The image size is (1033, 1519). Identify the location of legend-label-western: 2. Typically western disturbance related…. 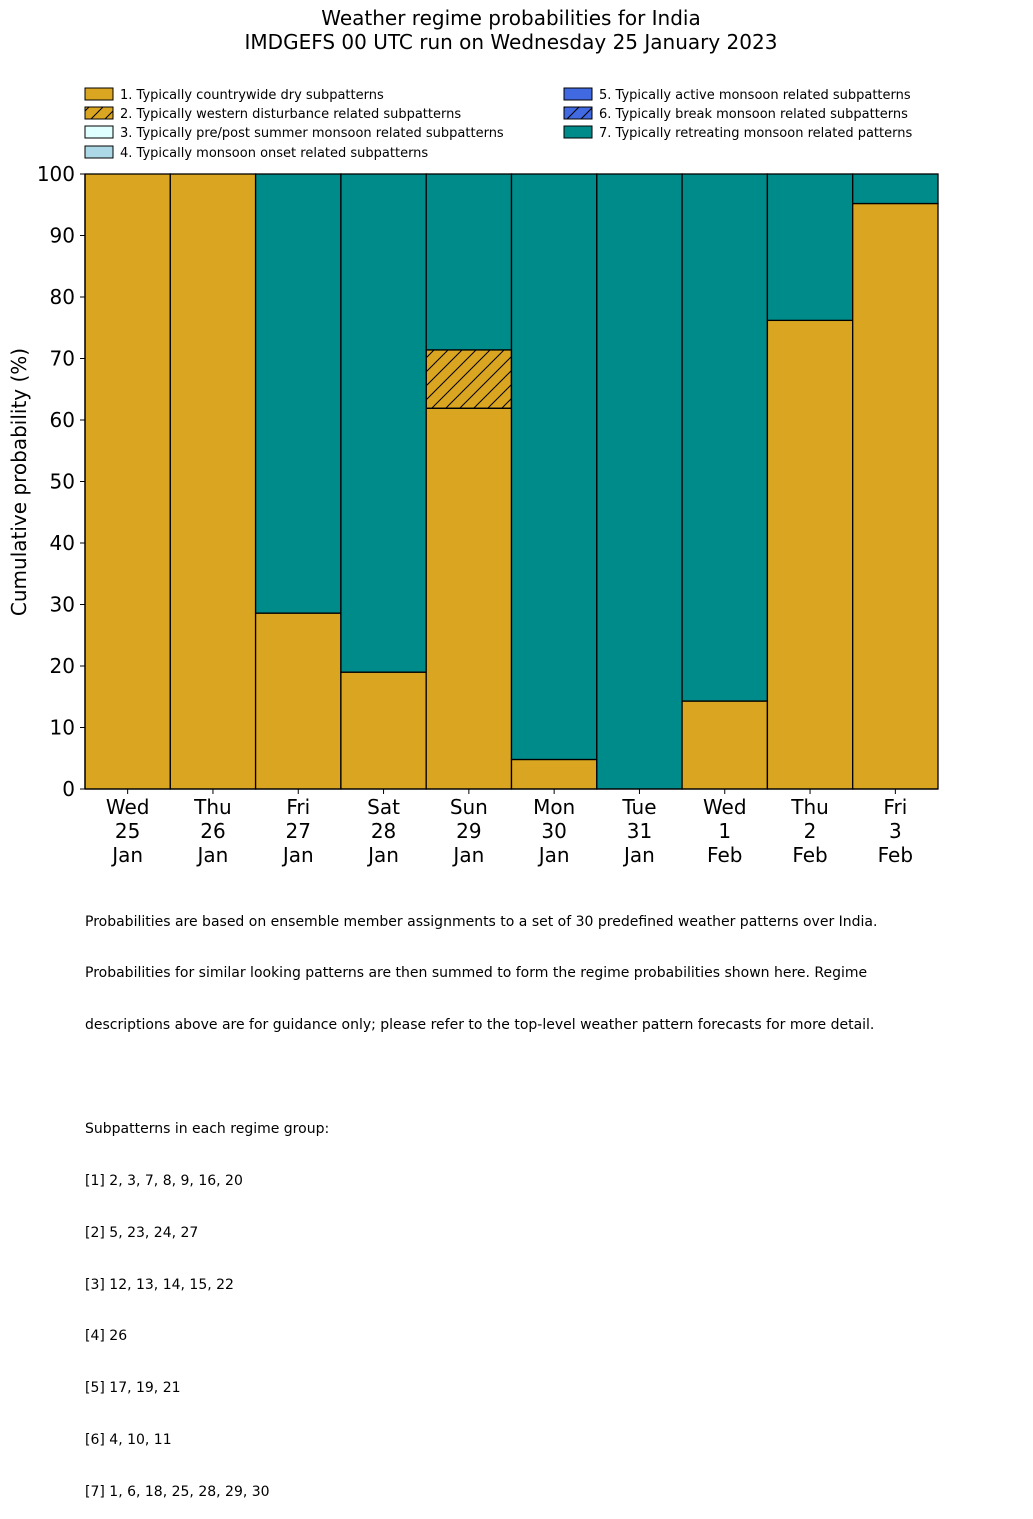
(290, 114).